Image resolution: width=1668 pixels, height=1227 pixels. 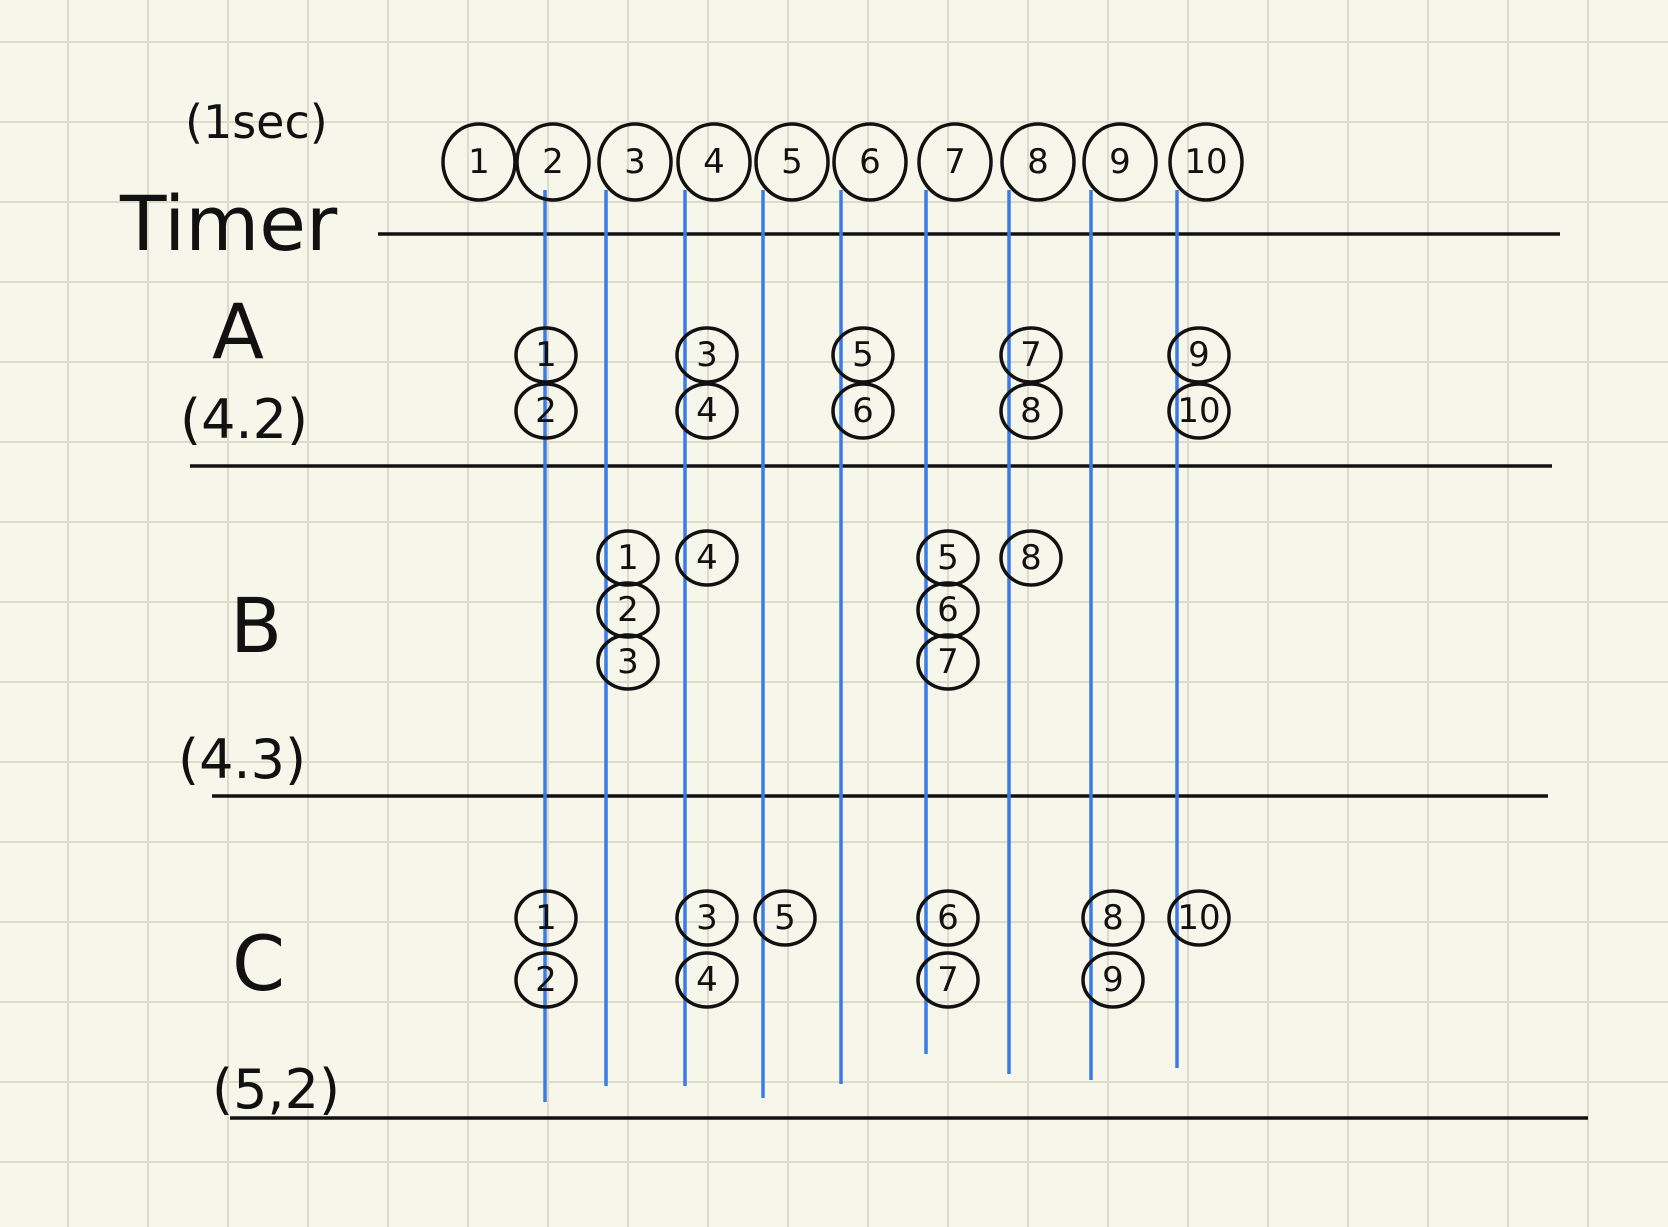 I want to click on row-b-mark-8: 8, so click(x=1031, y=558).